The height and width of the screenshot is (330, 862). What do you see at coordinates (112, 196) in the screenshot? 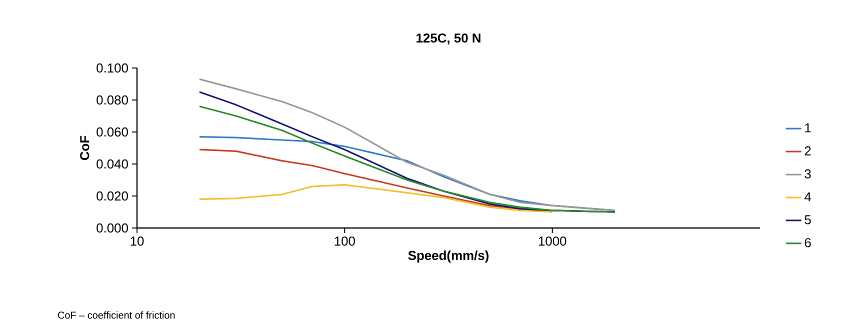
I see `y-tick-label: 0.020` at bounding box center [112, 196].